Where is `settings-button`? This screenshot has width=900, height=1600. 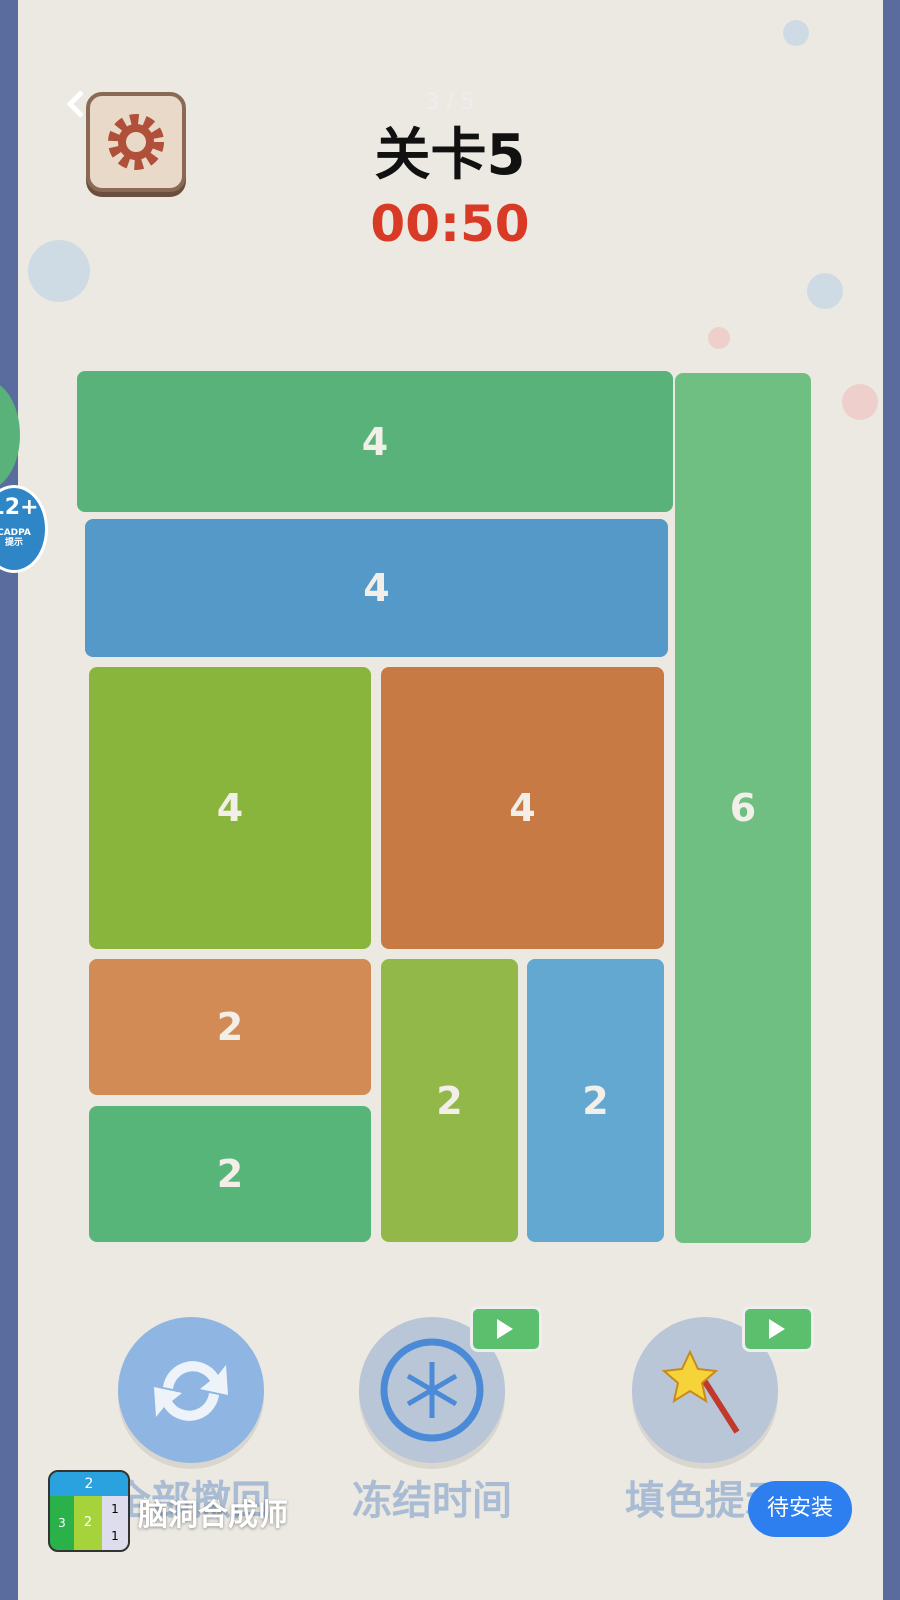
settings-button is located at coordinates (136, 142).